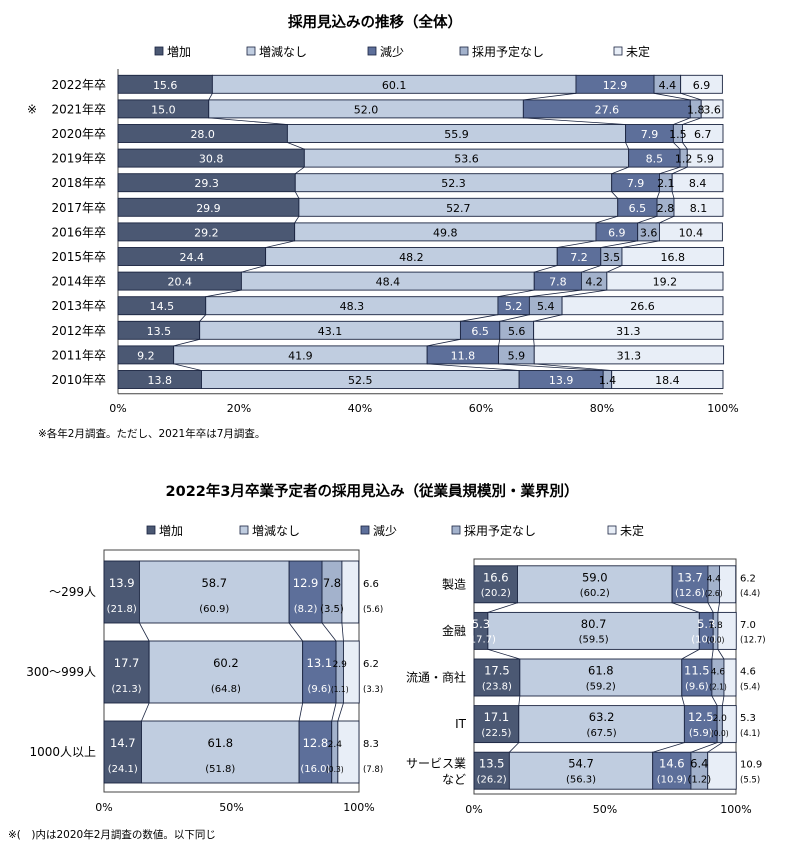  I want to click on panel-prev-0-3: (2.6), so click(714, 593).